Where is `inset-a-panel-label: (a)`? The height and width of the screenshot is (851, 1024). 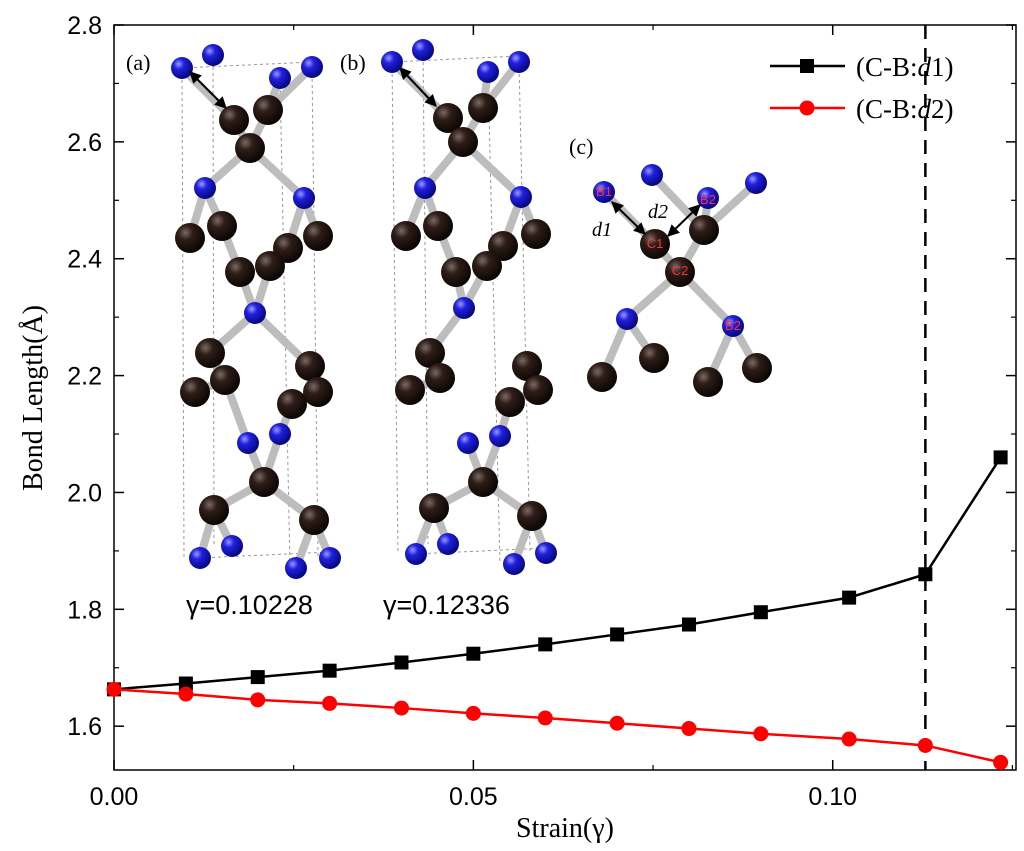 inset-a-panel-label: (a) is located at coordinates (138, 62).